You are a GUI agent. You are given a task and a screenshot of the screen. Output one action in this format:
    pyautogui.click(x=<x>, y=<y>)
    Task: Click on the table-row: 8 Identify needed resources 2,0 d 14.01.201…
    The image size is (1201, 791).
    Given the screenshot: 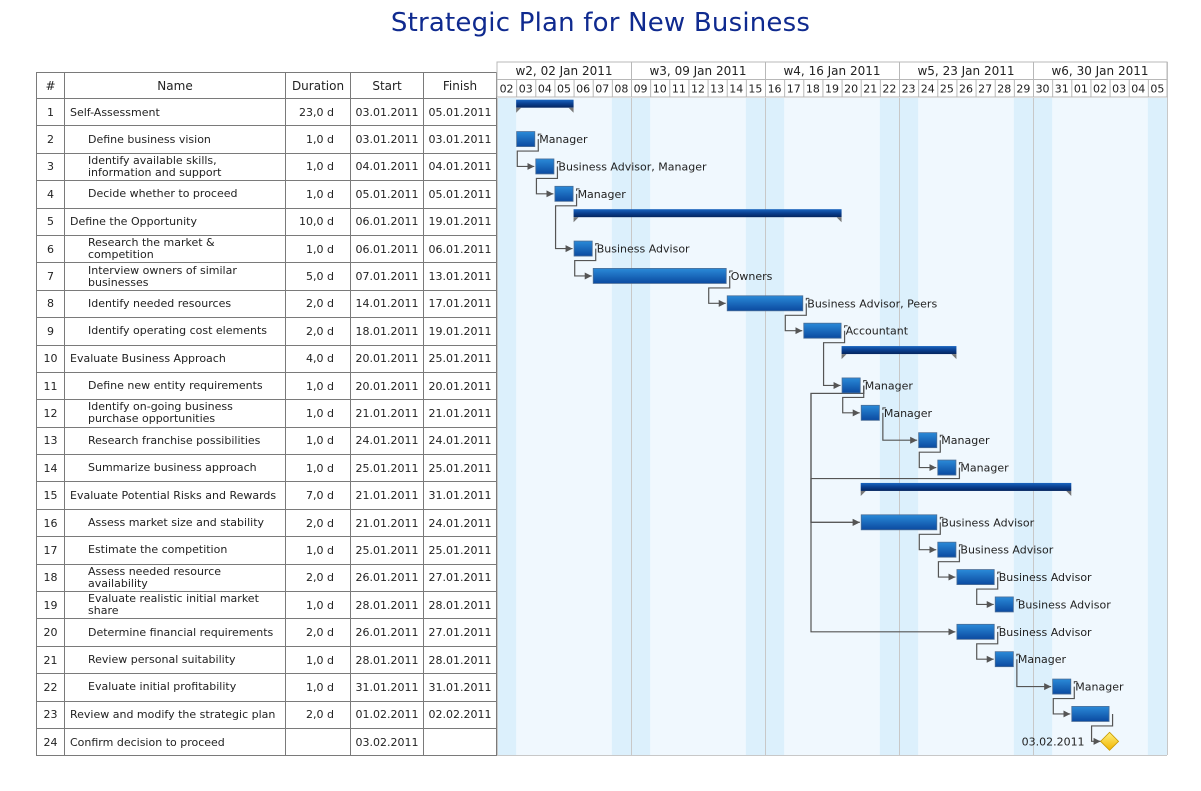 What is the action you would take?
    pyautogui.click(x=266, y=304)
    